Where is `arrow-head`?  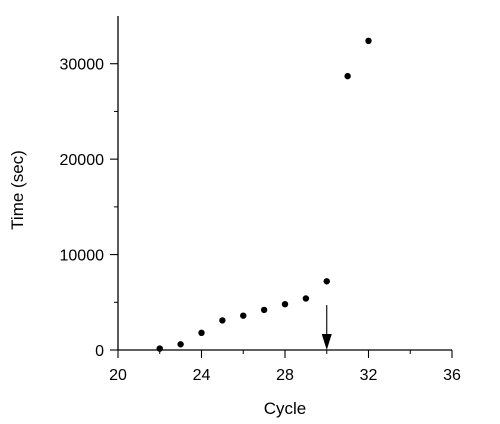
arrow-head is located at coordinates (326, 342).